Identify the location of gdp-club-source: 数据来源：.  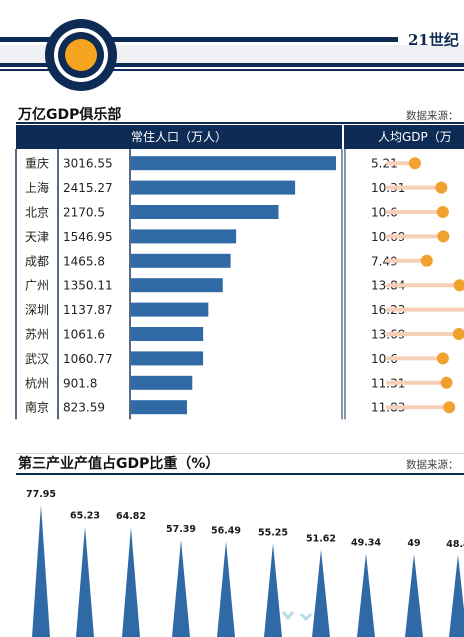
(432, 116).